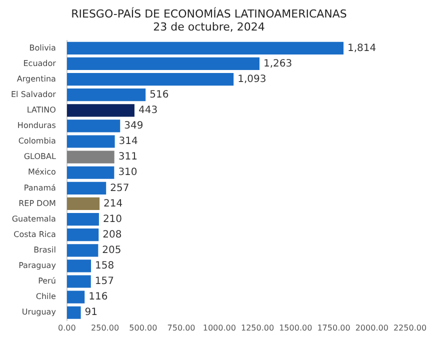  I want to click on data-label: 314, so click(128, 142).